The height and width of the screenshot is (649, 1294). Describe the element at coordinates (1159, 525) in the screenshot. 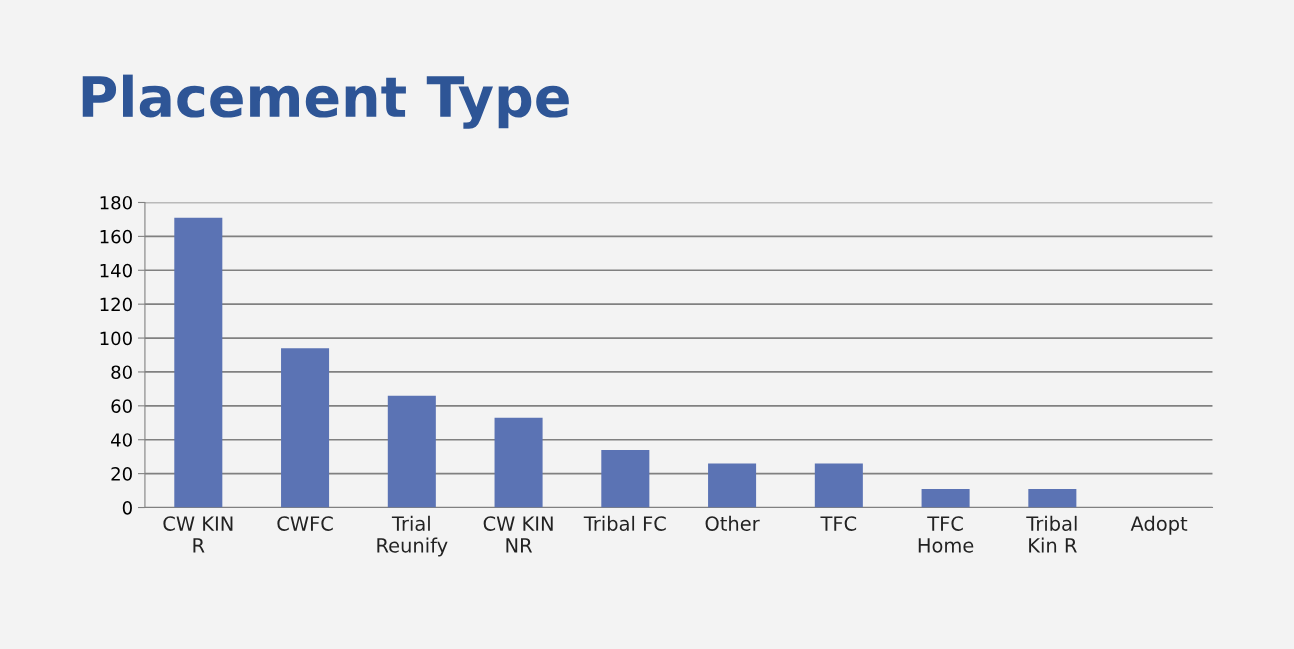

I see `x-tick-label: Adopt` at that location.